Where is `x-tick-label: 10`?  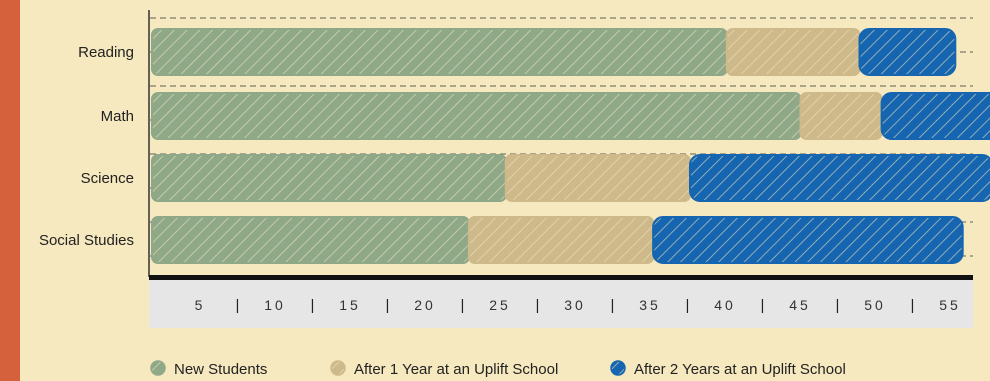
x-tick-label: 10 is located at coordinates (275, 305).